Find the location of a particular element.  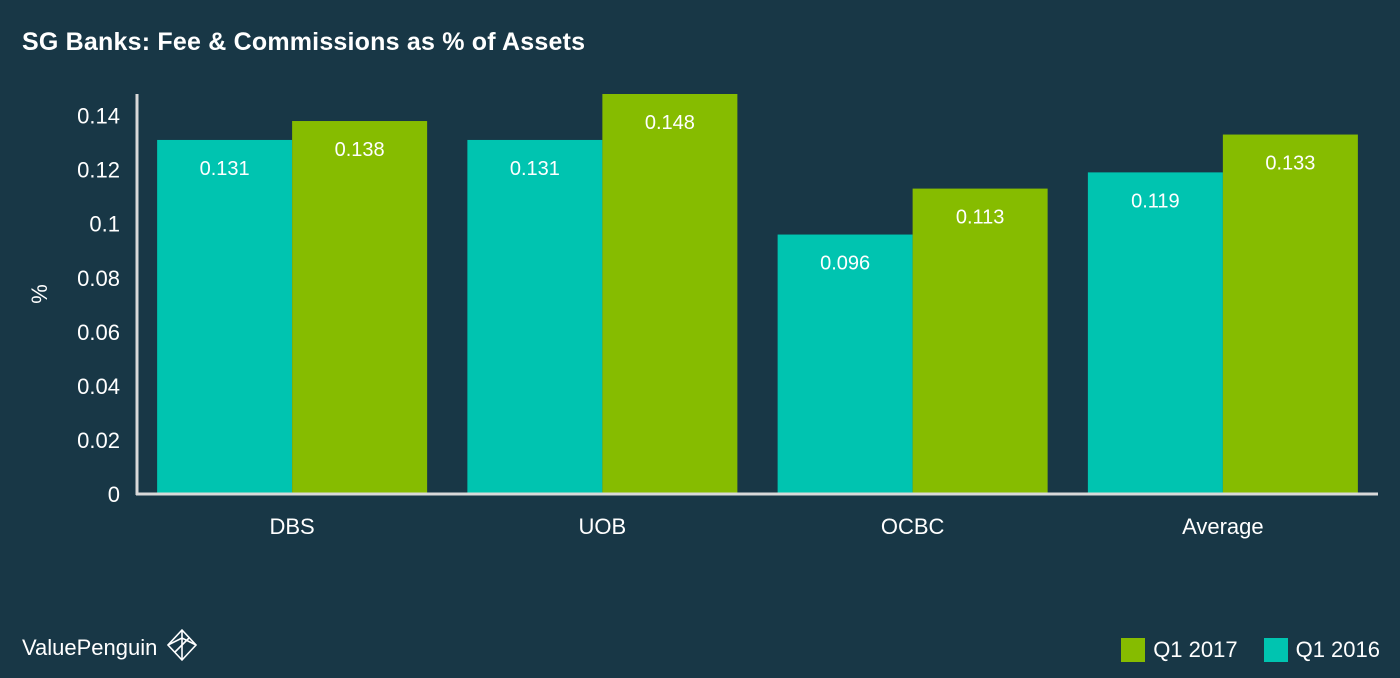

legend-item-q1-2016: Q1 2016 is located at coordinates (1321, 650).